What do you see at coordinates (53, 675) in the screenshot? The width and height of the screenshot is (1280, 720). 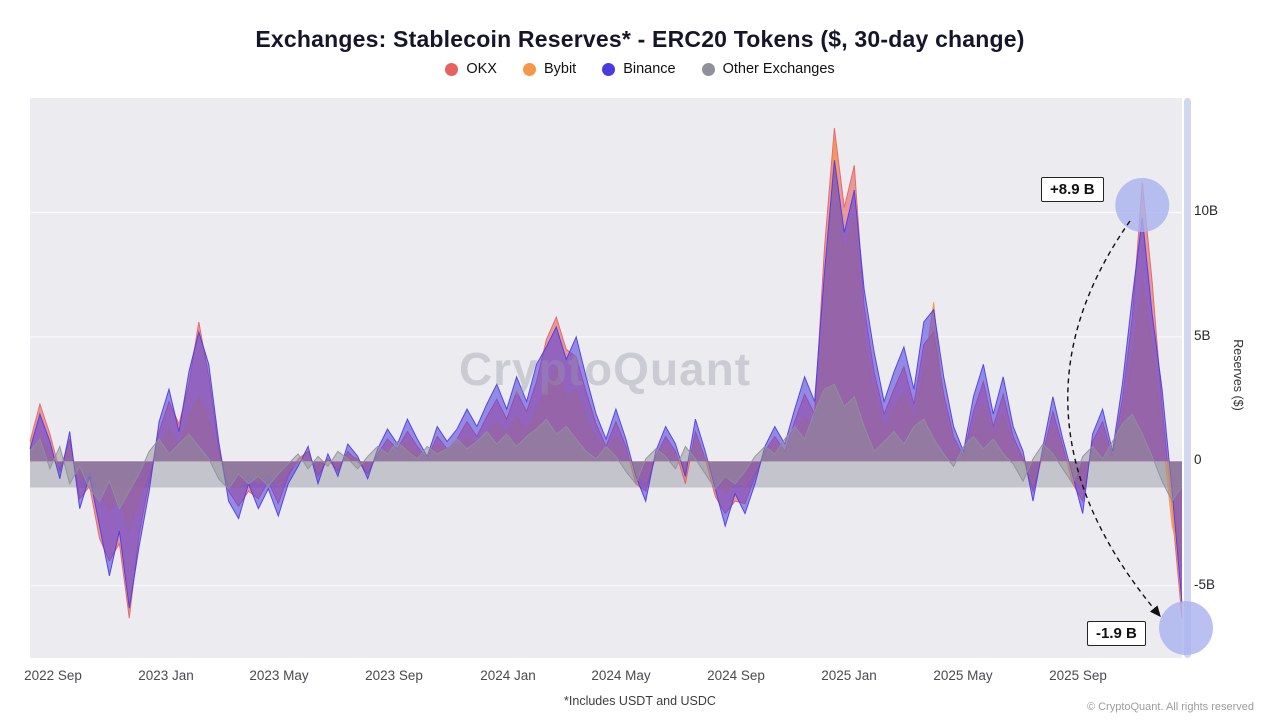 I see `x-tick-label: 2022 Sep` at bounding box center [53, 675].